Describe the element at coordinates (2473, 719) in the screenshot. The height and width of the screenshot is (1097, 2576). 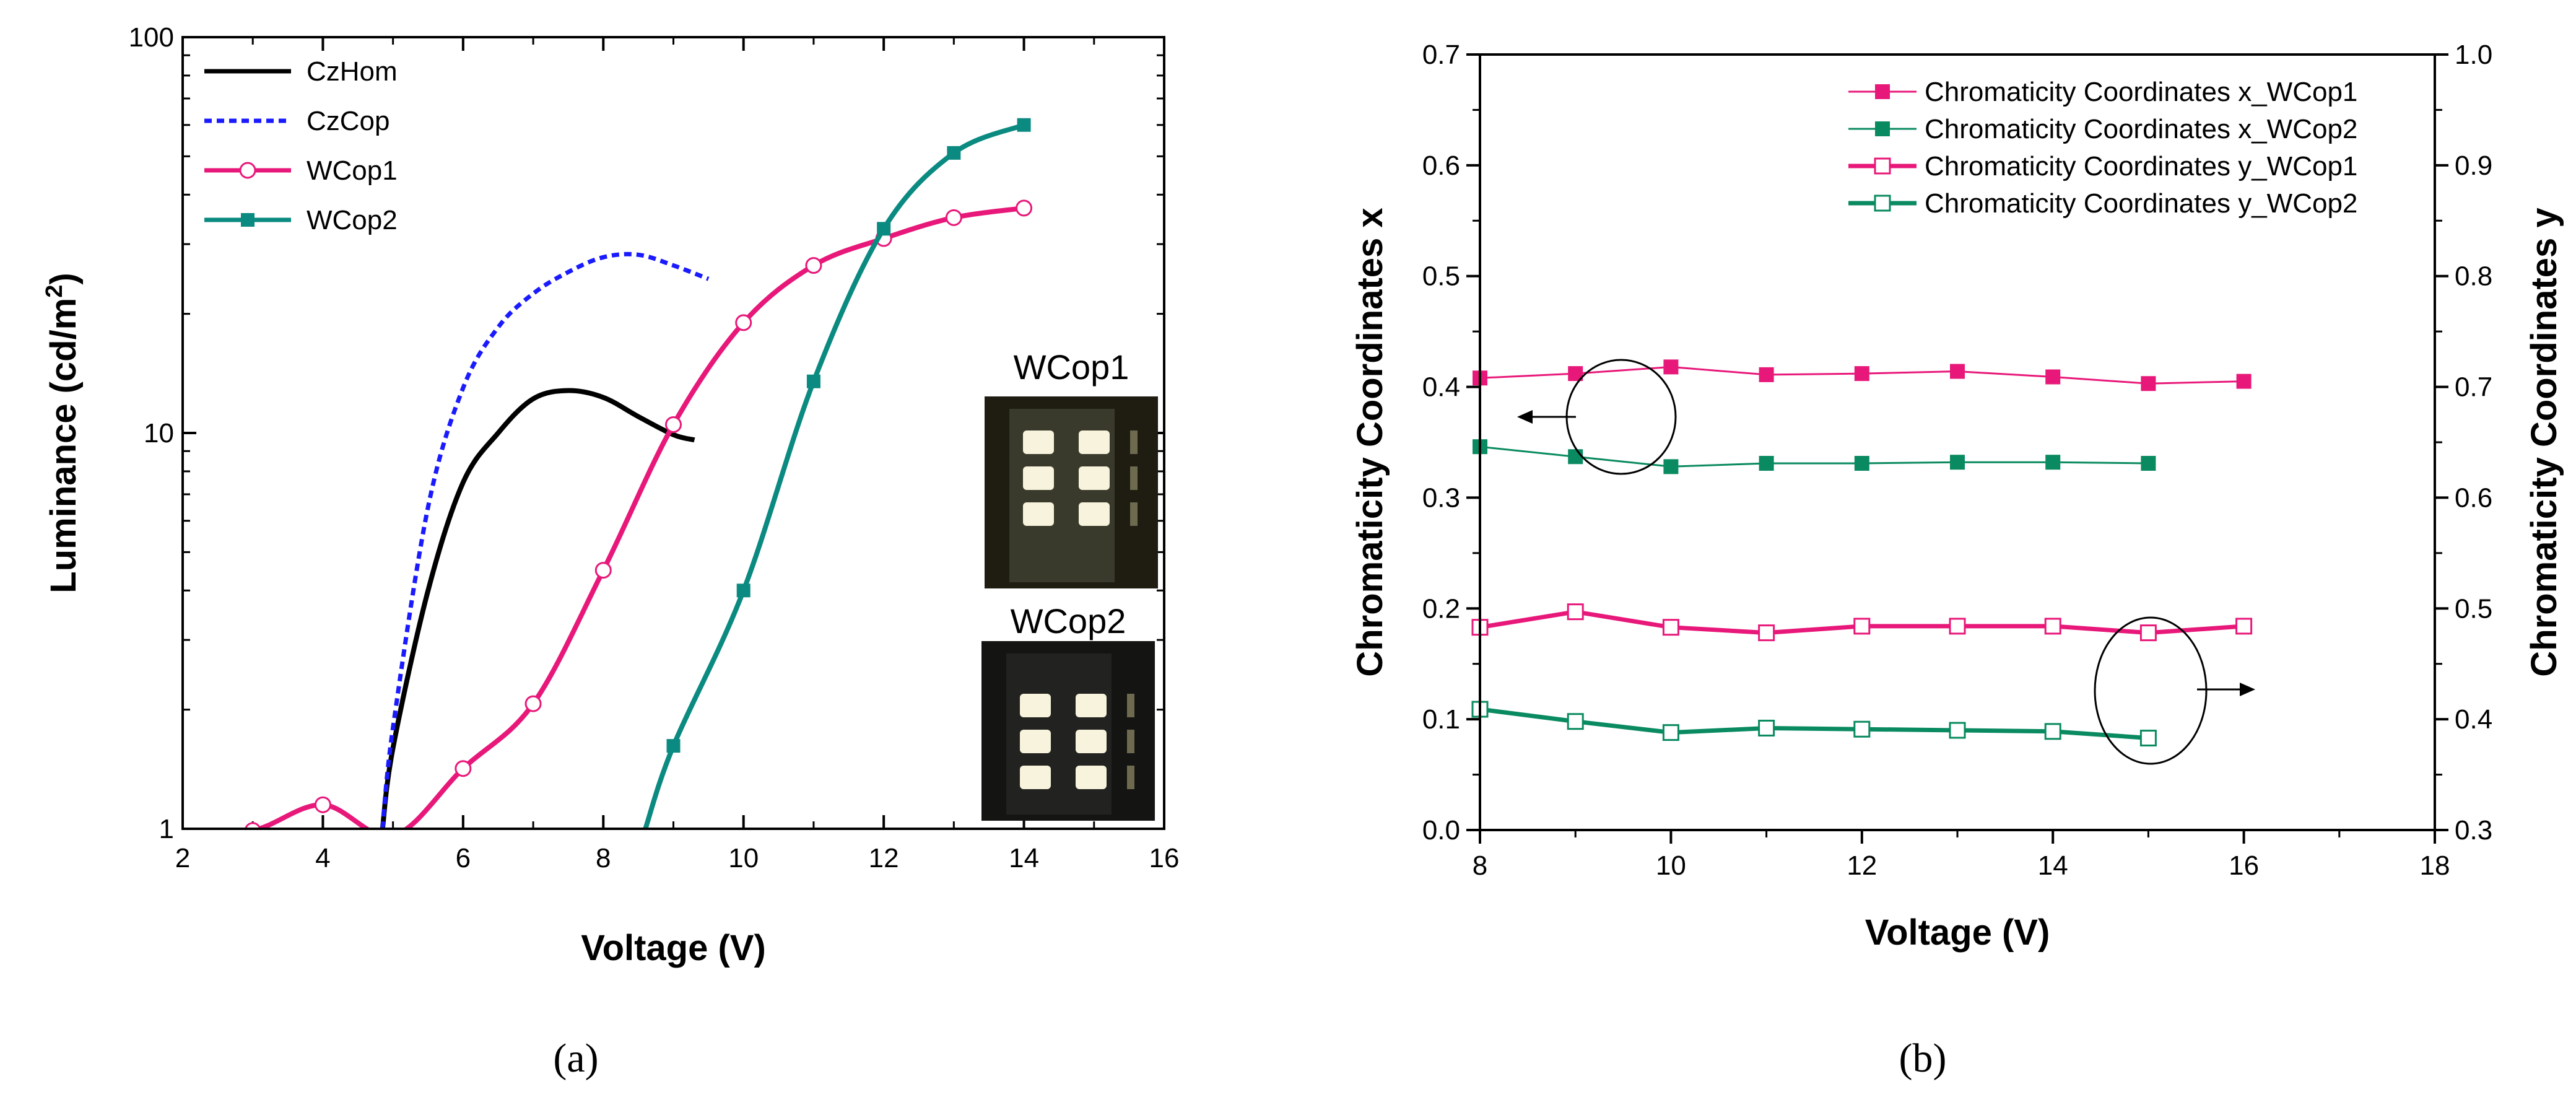
I see `y-right-tick-label: 0.4` at that location.